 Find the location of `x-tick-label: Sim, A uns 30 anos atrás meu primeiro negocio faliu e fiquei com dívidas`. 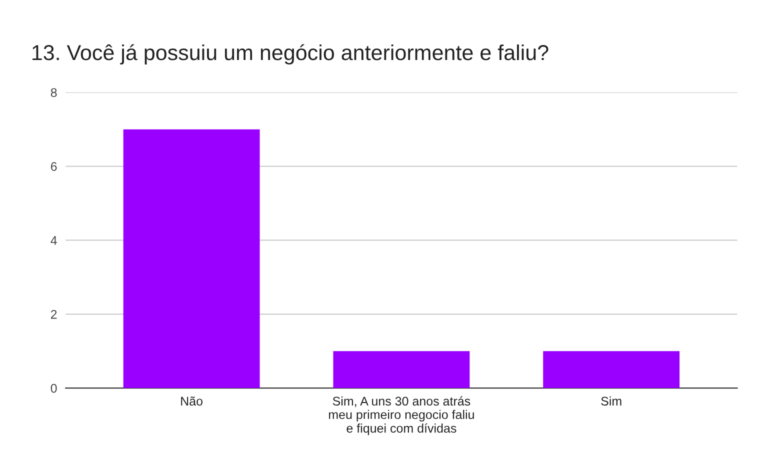

x-tick-label: Sim, A uns 30 anos atrás meu primeiro negocio faliu e fiquei com dívidas is located at coordinates (401, 416).